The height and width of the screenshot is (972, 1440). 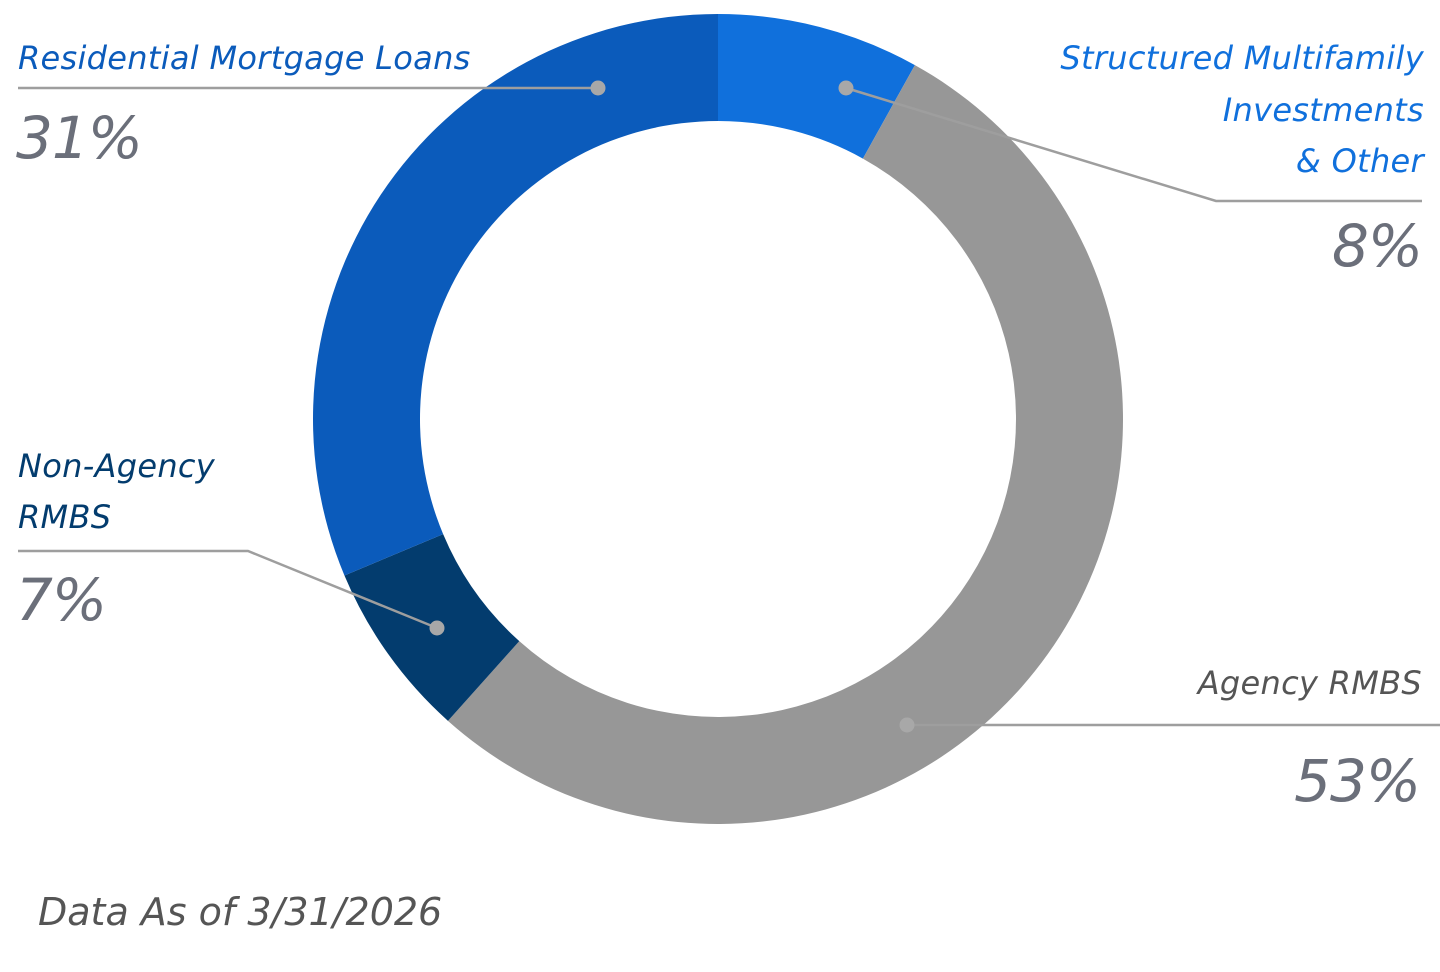 What do you see at coordinates (79, 138) in the screenshot?
I see `percent-residential: 31%` at bounding box center [79, 138].